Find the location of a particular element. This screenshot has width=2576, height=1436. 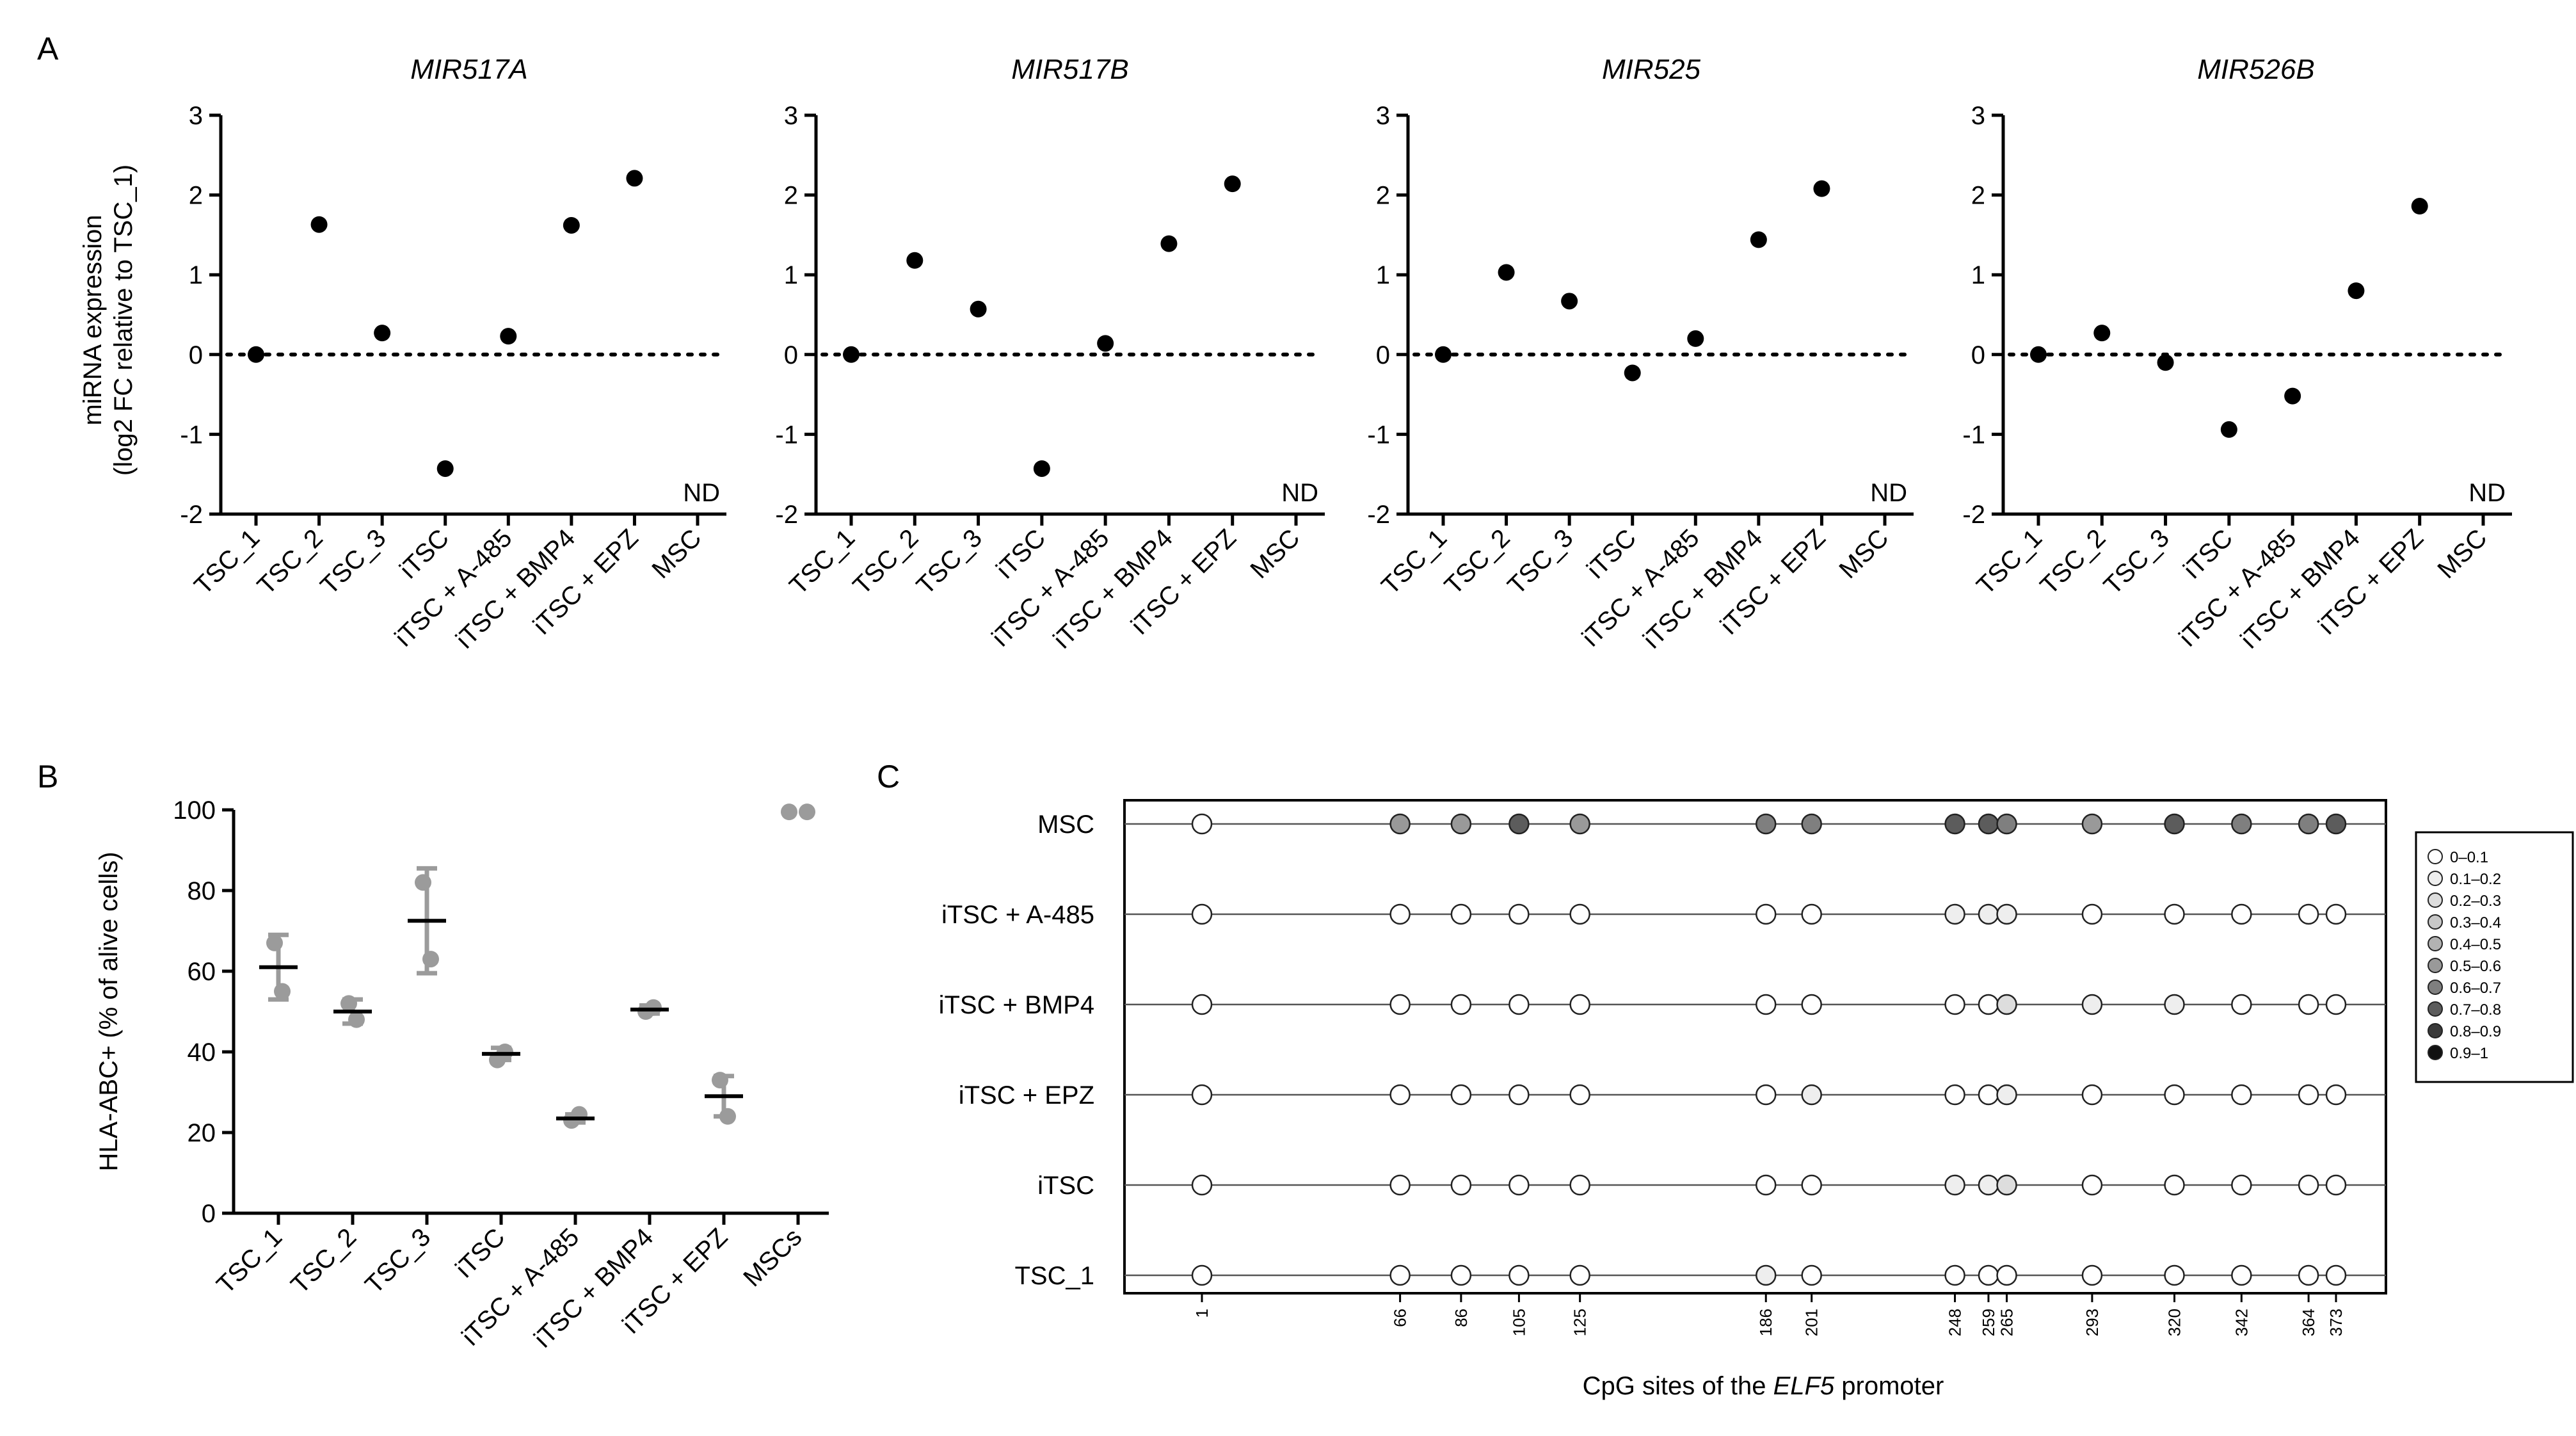

row-label: iTSC + A-485 is located at coordinates (1017, 915).